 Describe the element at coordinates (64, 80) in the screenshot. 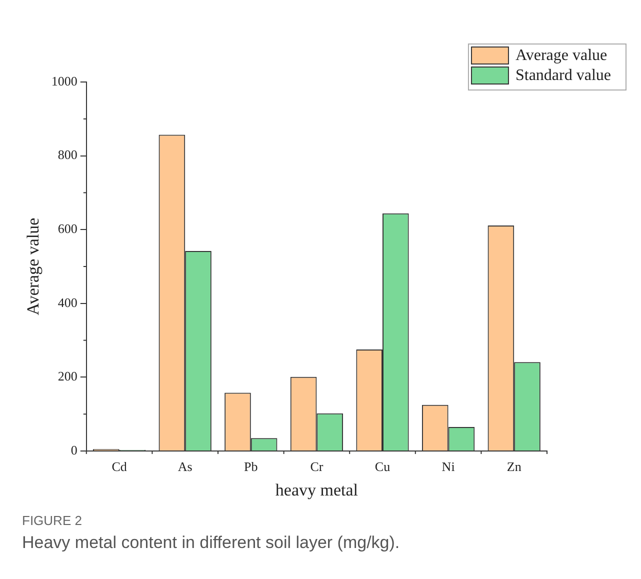

I see `y-tick-label: 1000` at that location.